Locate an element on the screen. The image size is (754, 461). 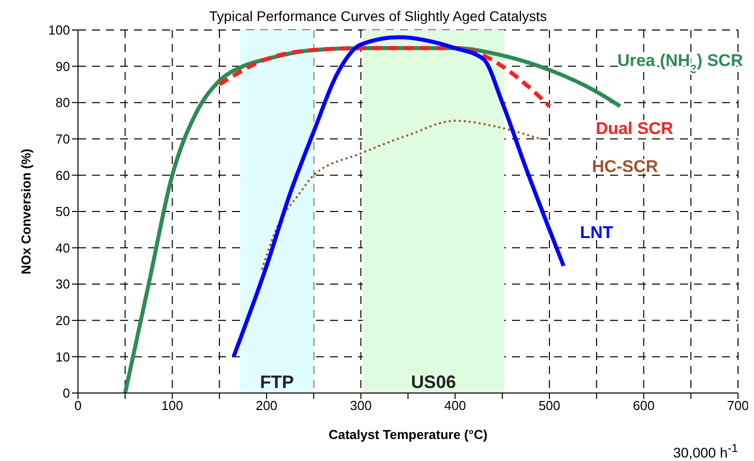
x-tick-label: 600 is located at coordinates (643, 406).